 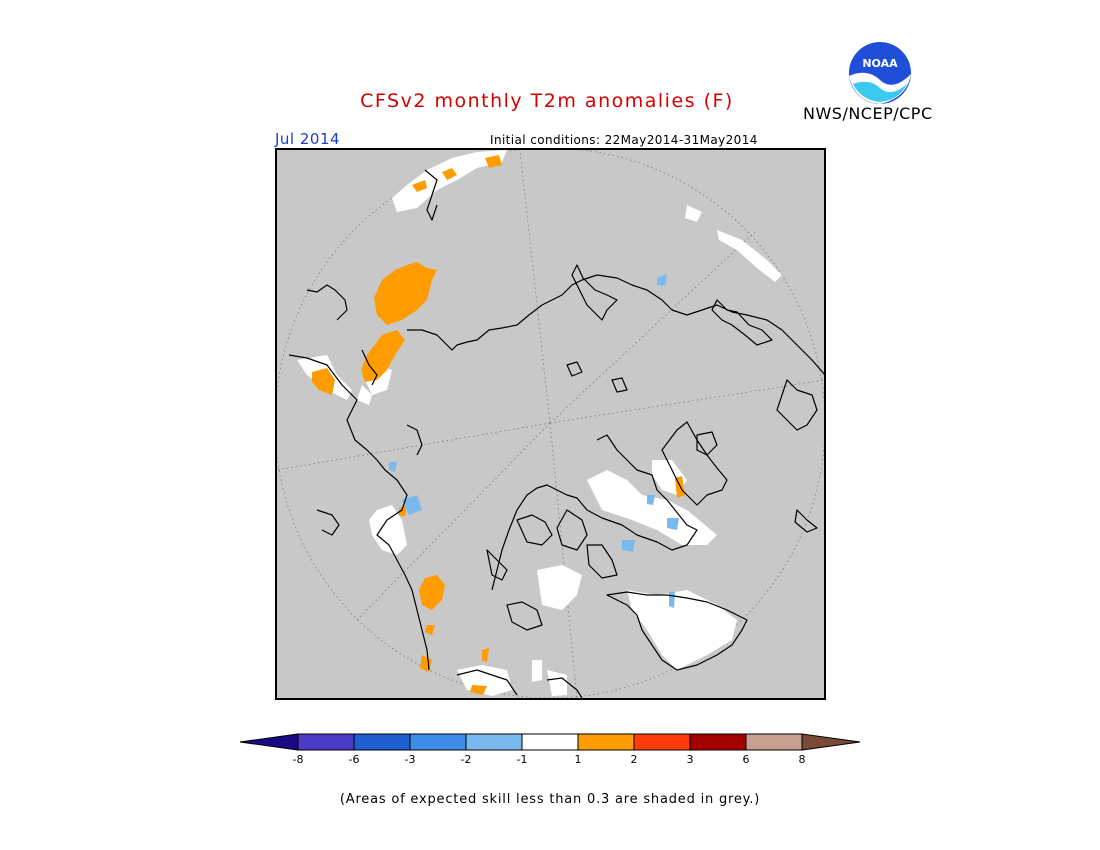 What do you see at coordinates (354, 759) in the screenshot?
I see `color-scale-tick: -6` at bounding box center [354, 759].